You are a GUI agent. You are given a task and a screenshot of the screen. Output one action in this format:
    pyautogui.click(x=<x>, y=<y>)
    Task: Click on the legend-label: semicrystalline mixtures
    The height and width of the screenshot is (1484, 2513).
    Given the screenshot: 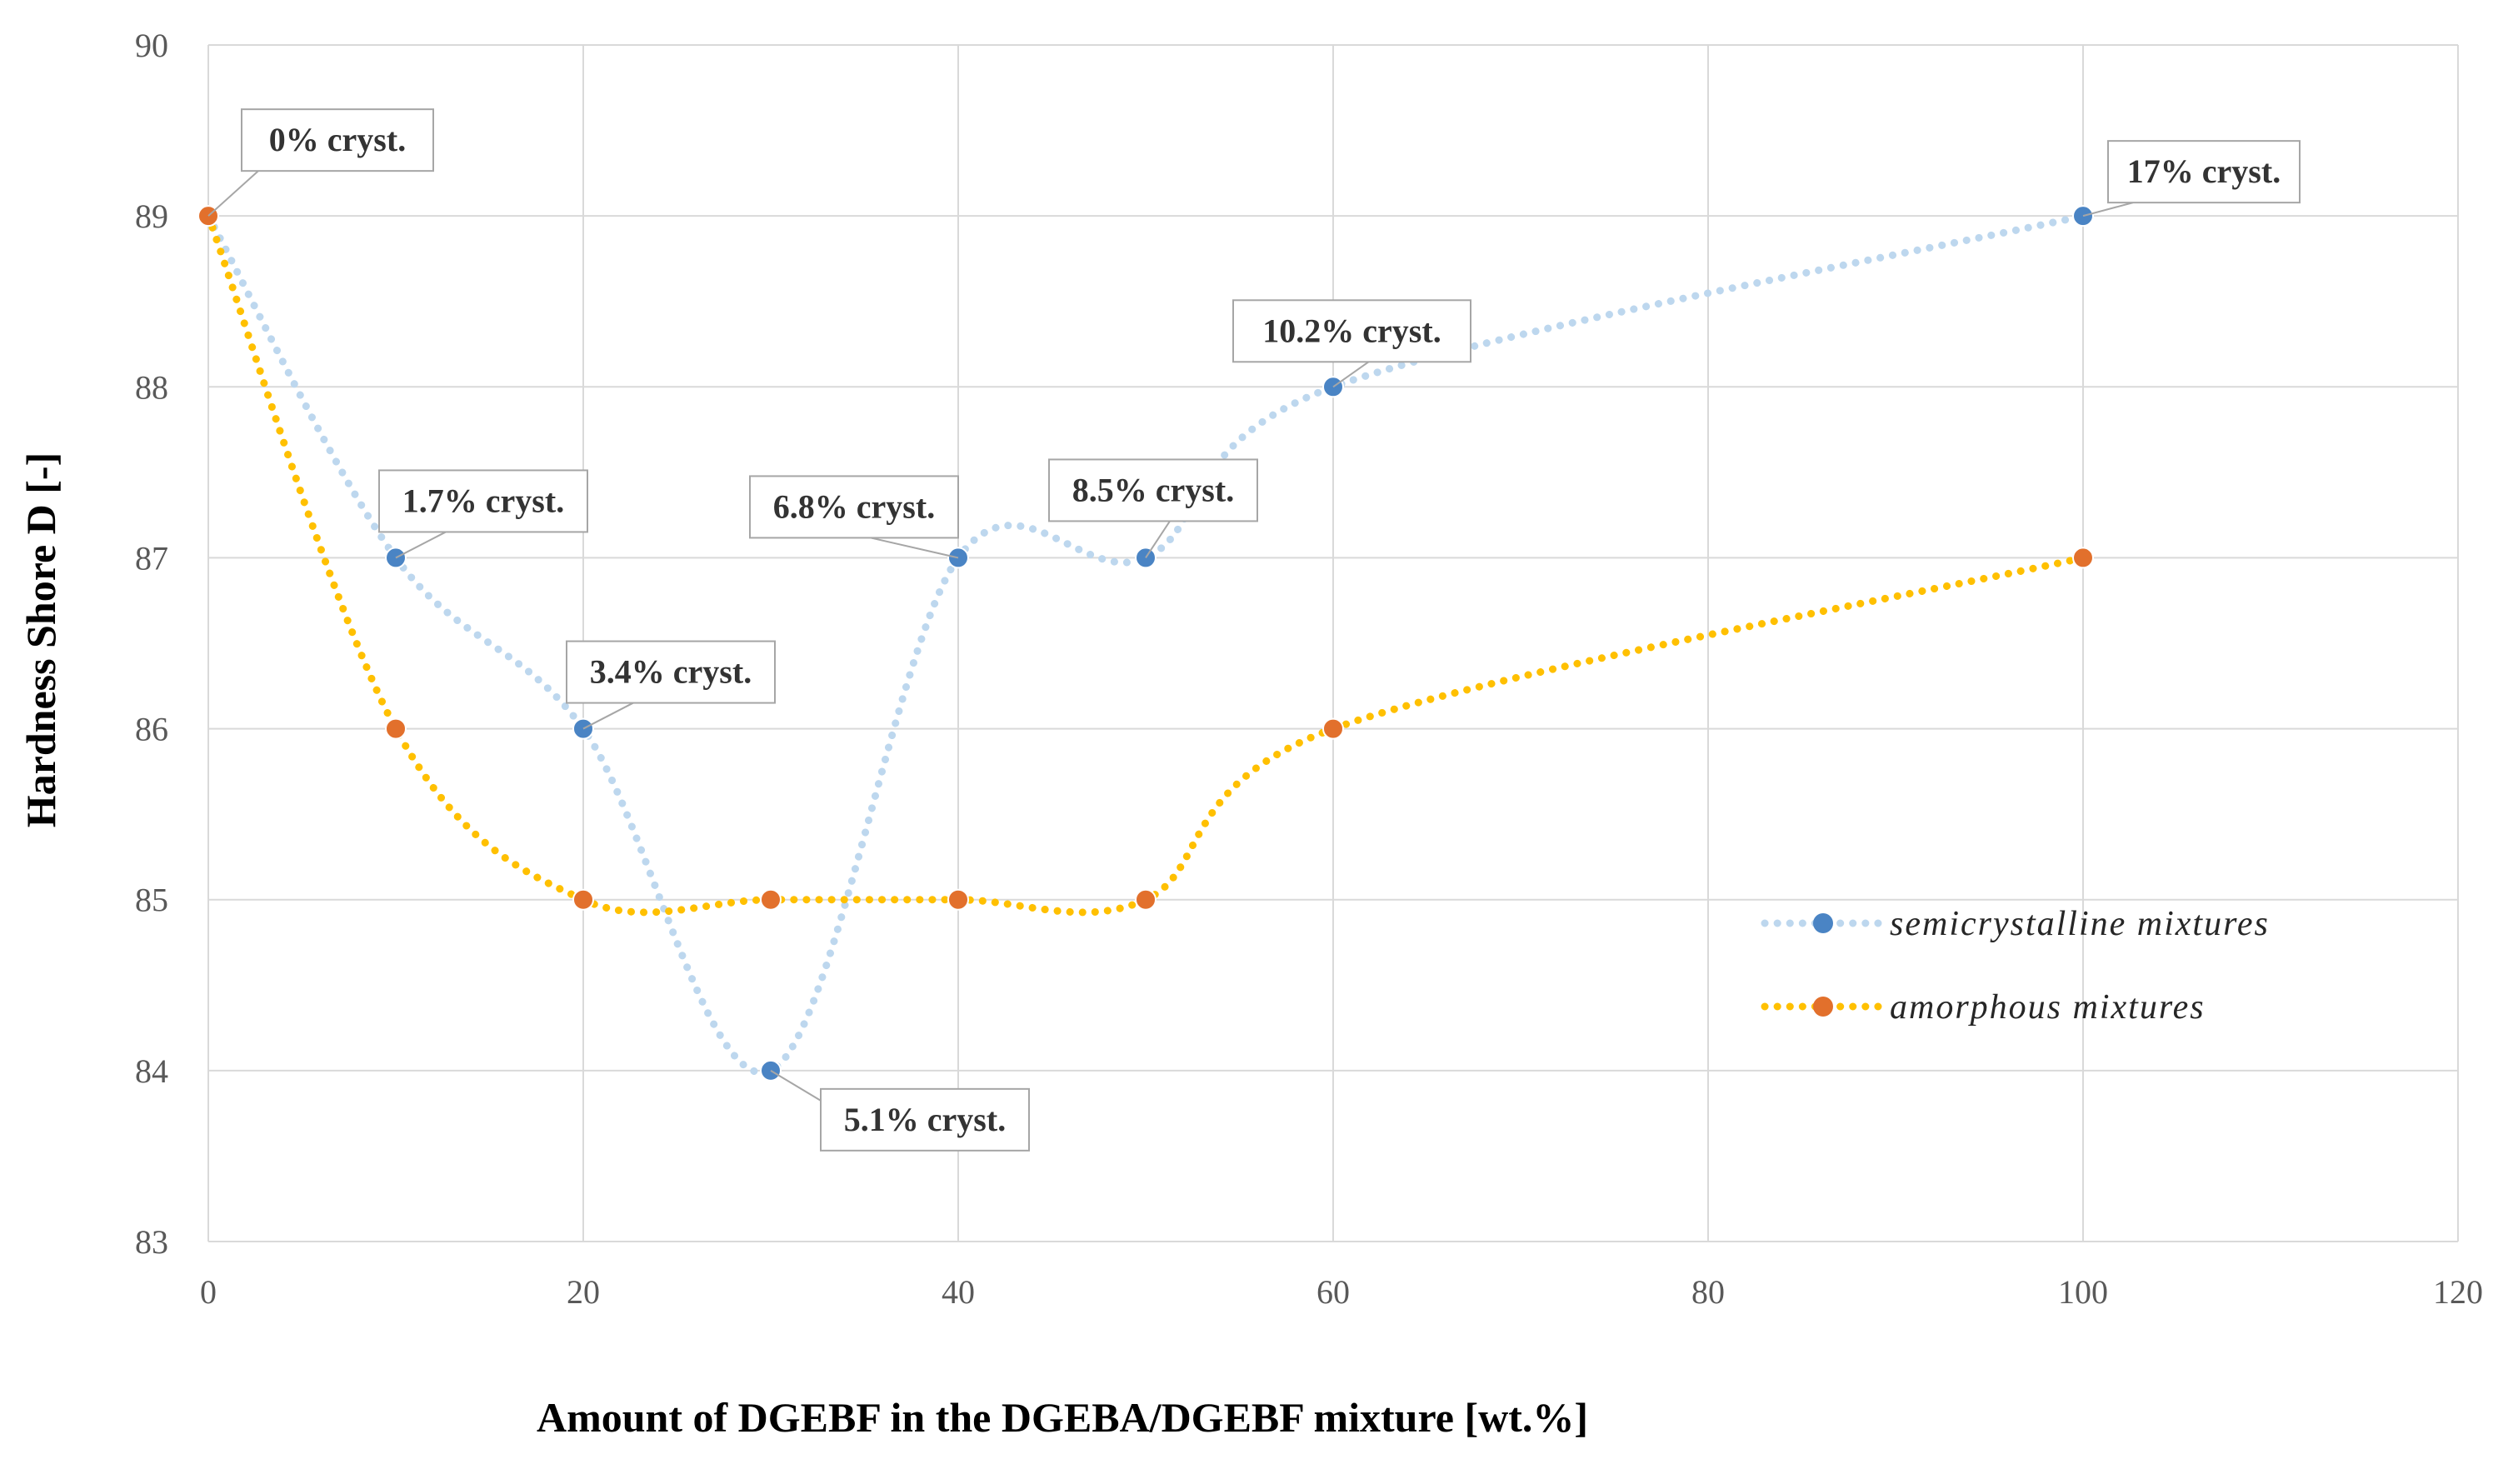 What is the action you would take?
    pyautogui.click(x=2080, y=924)
    